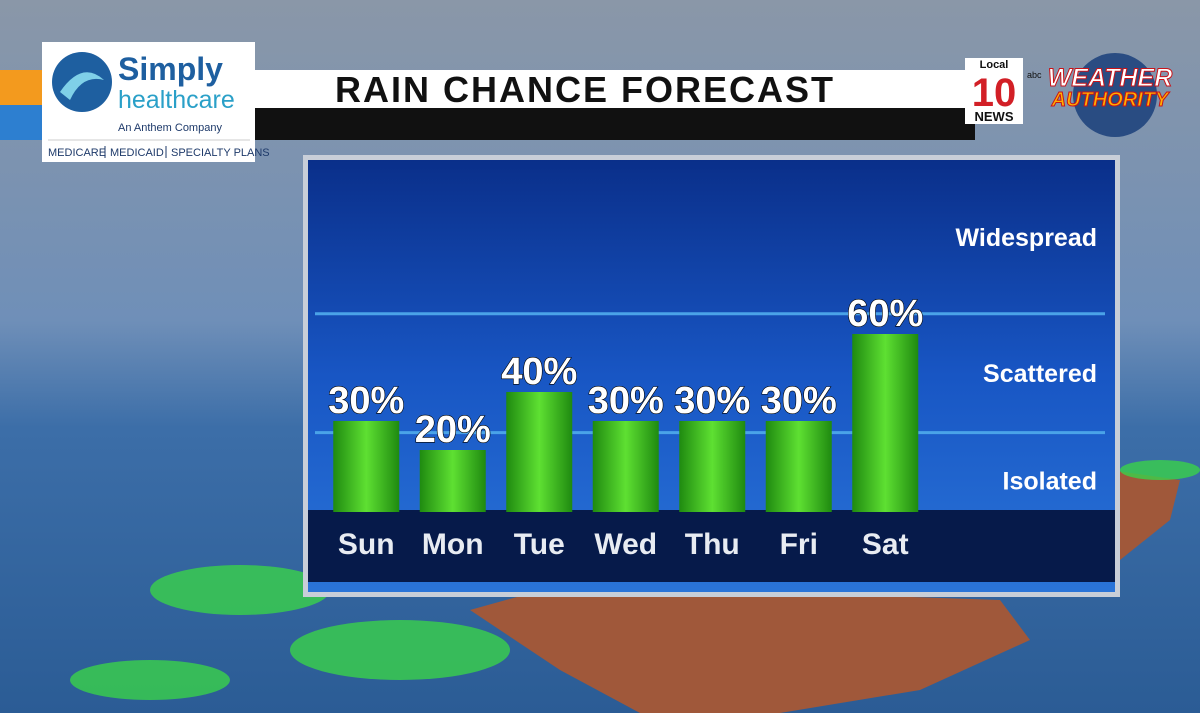 This screenshot has width=1200, height=718. I want to click on sponsor-tagline: An Anthem Company, so click(170, 128).